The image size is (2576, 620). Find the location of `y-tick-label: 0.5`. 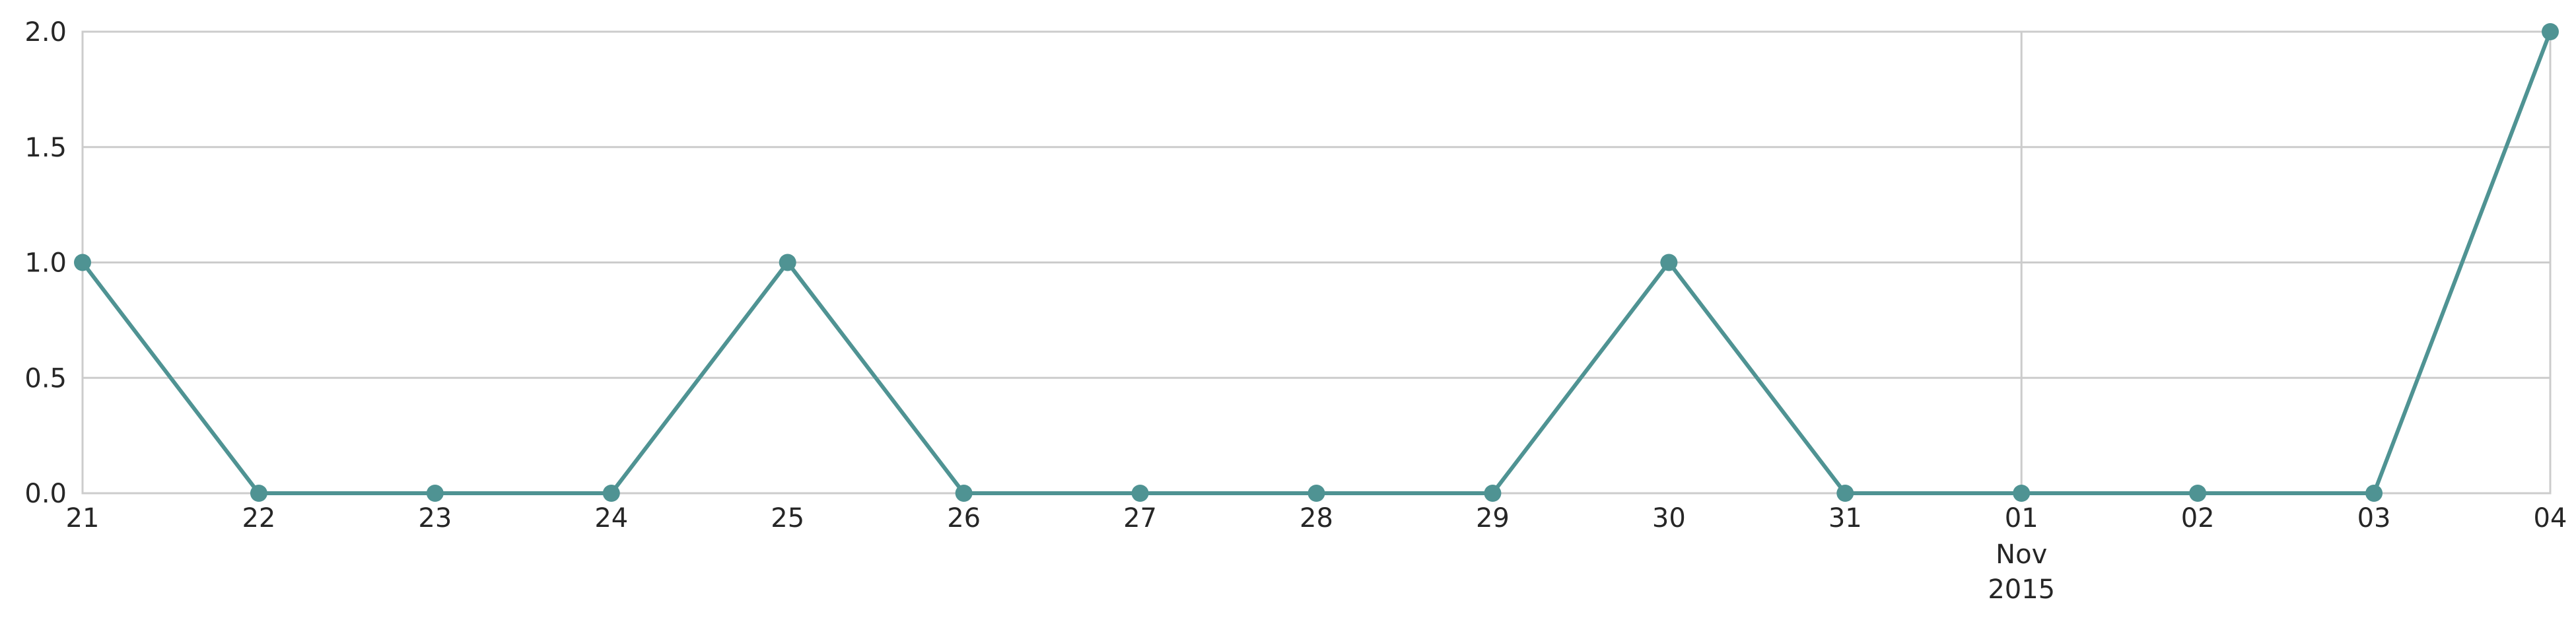

y-tick-label: 0.5 is located at coordinates (46, 378).